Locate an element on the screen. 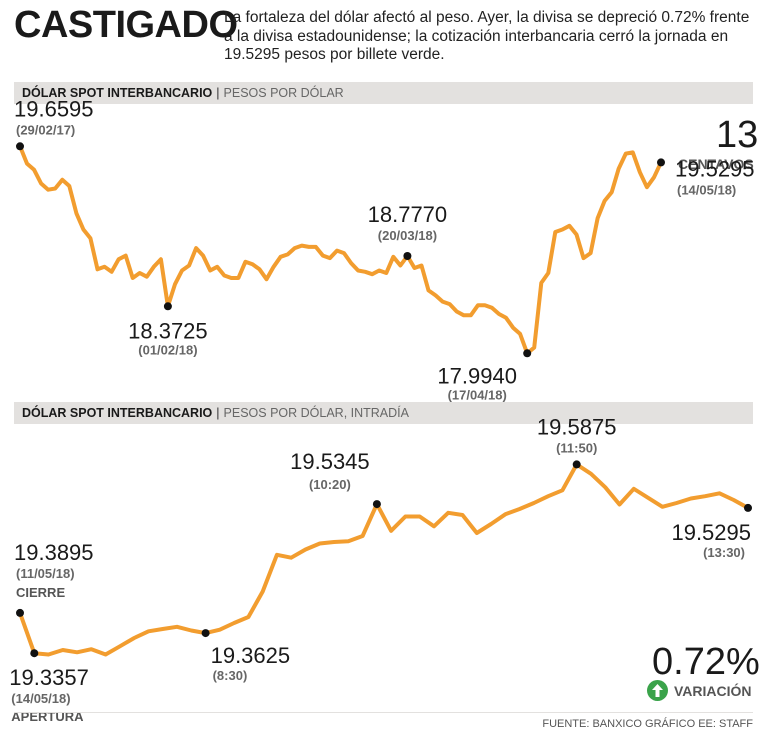  chart1-data-label: 18.7770 is located at coordinates (408, 214).